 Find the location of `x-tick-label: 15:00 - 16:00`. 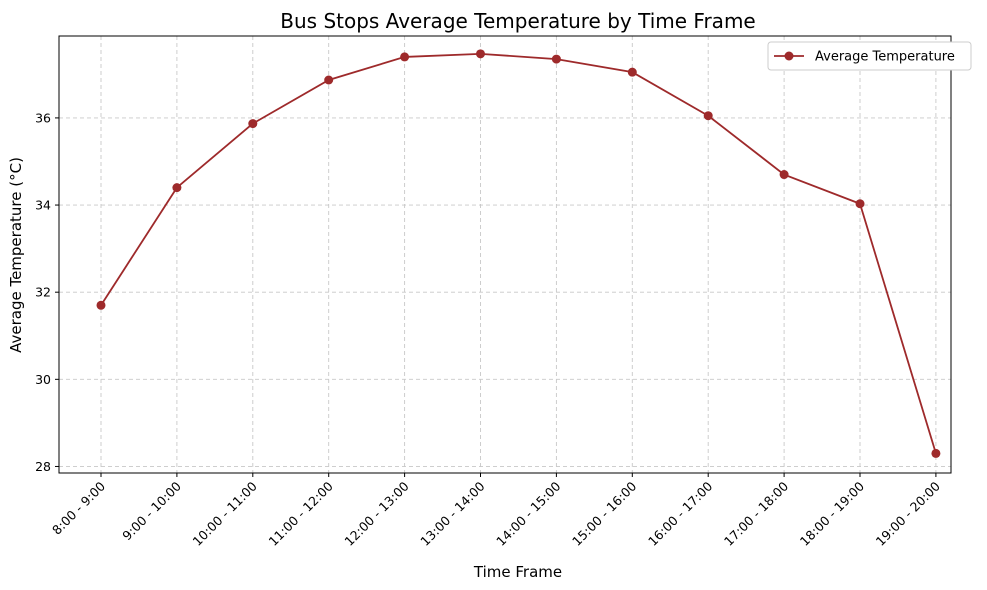

x-tick-label: 15:00 - 16:00 is located at coordinates (604, 513).